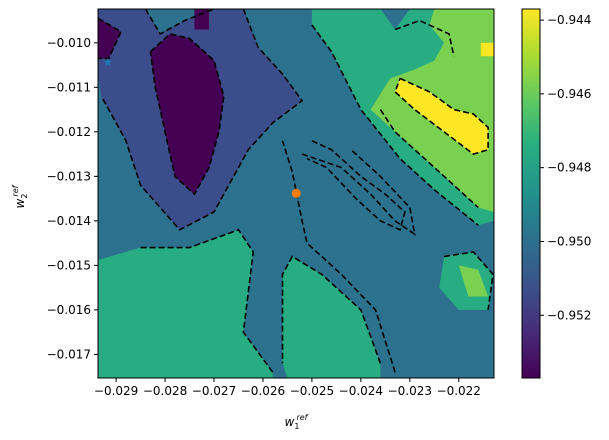  What do you see at coordinates (569, 20) in the screenshot?
I see `colorbar-tick-label: −0.944` at bounding box center [569, 20].